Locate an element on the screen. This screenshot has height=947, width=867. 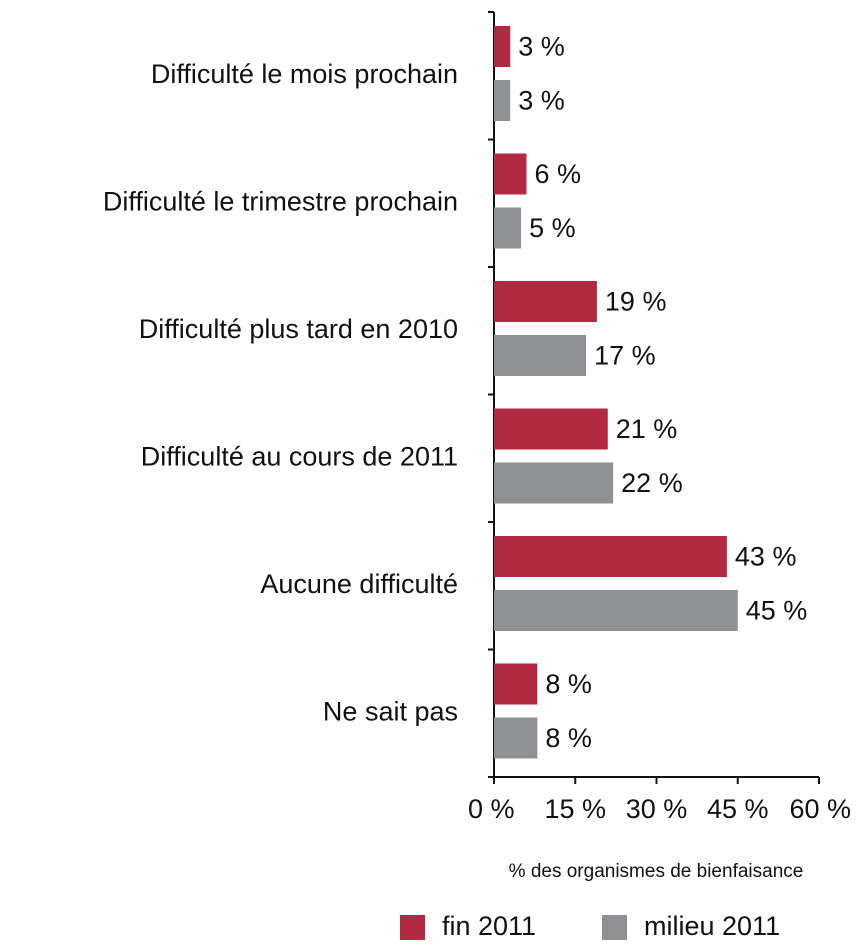
x-tick-label: 0 % is located at coordinates (491, 809).